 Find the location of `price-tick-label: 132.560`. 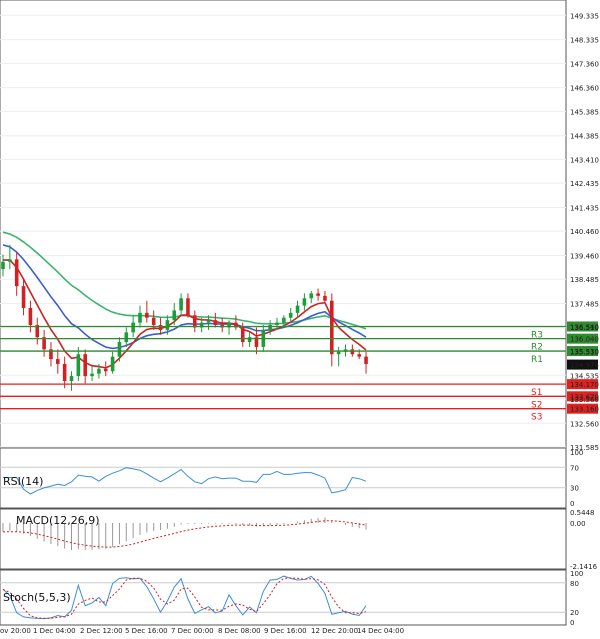

price-tick-label: 132.560 is located at coordinates (584, 424).